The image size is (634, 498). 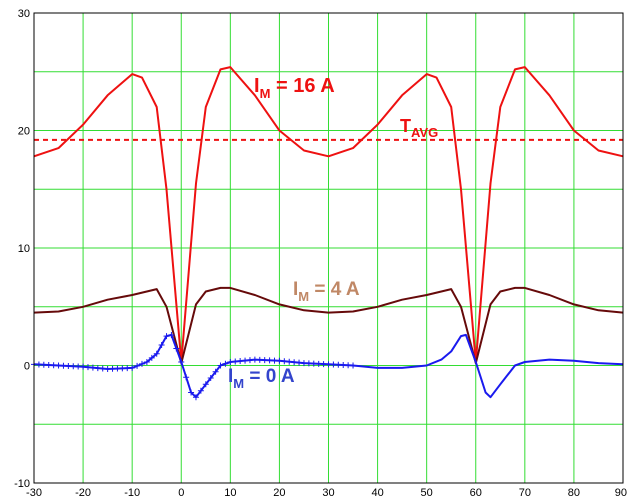 What do you see at coordinates (34, 492) in the screenshot?
I see `x-tick-label: -30` at bounding box center [34, 492].